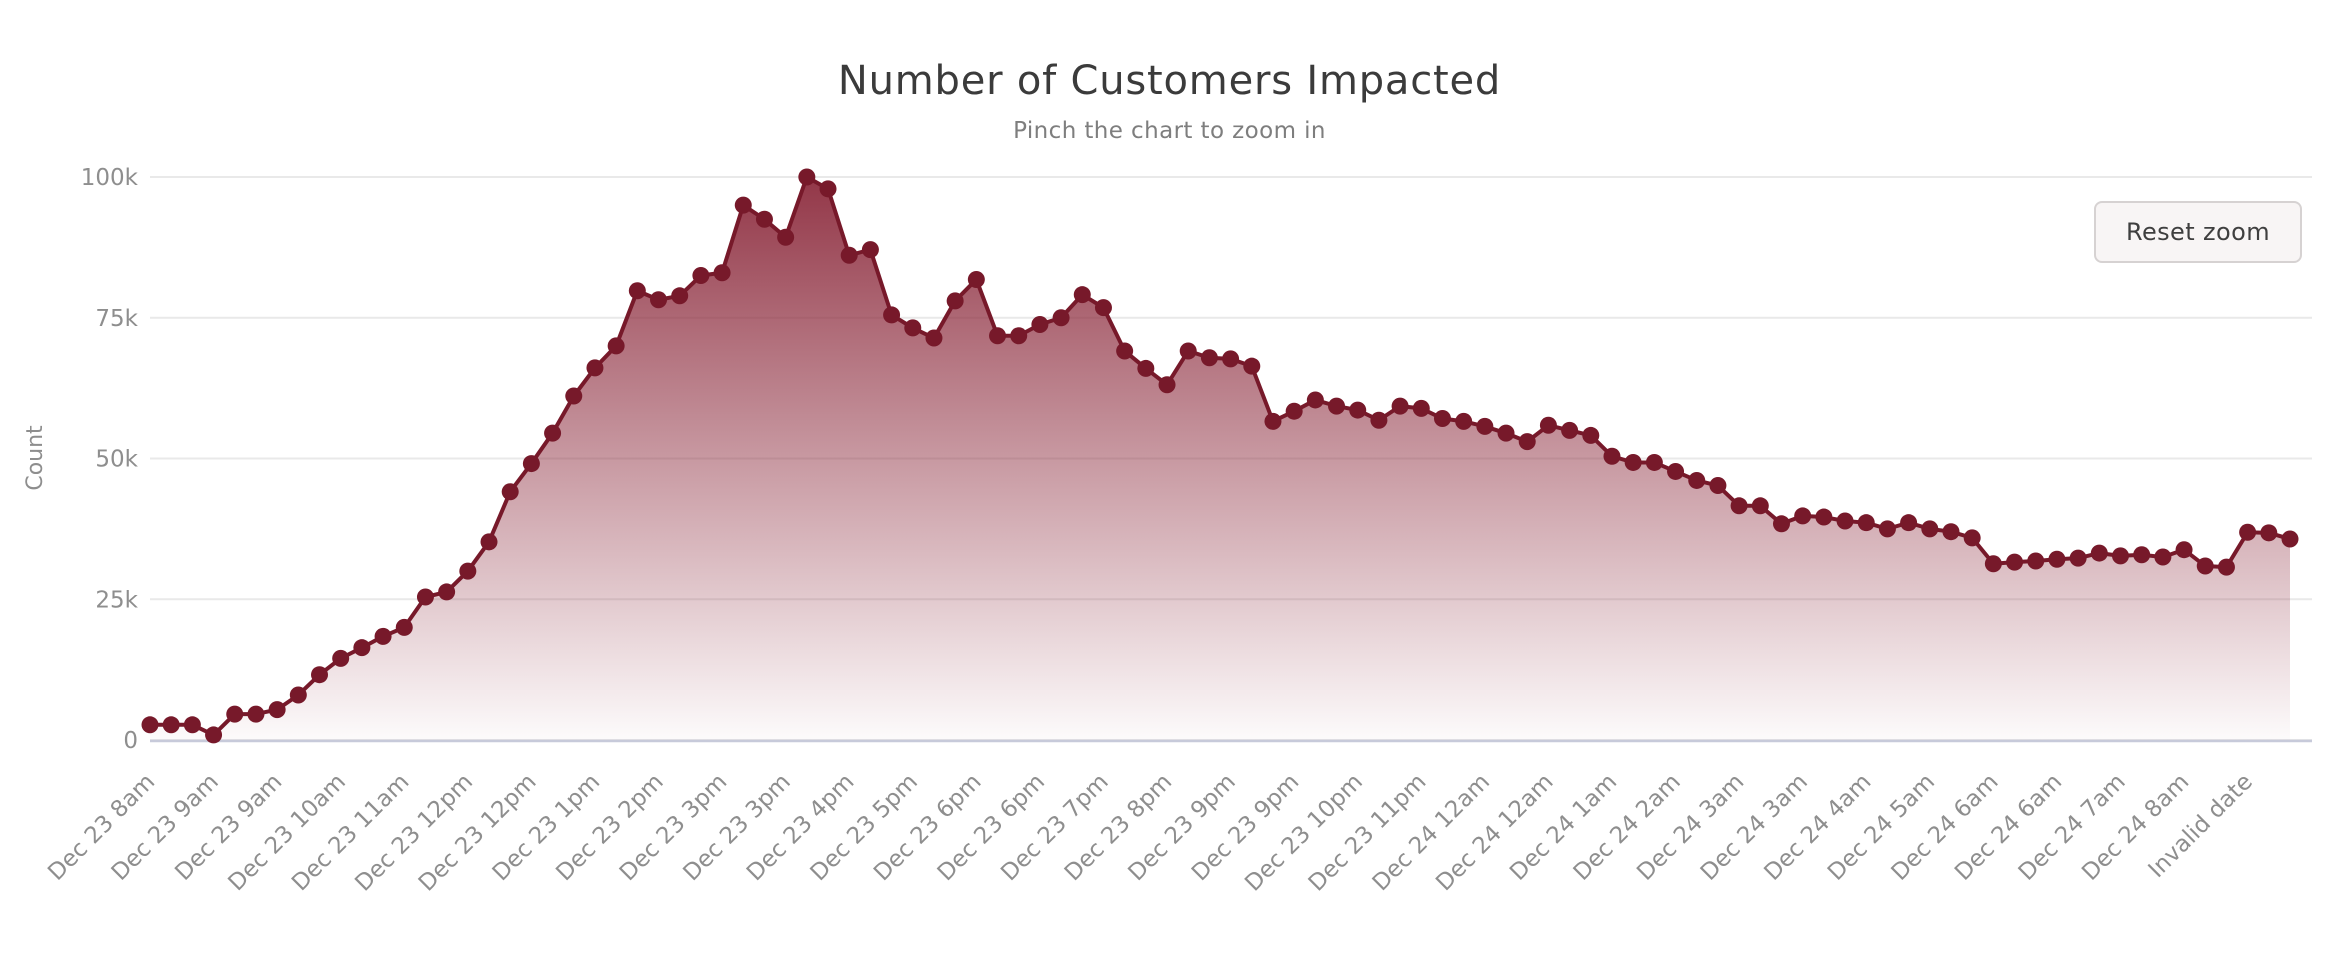 The width and height of the screenshot is (2339, 978). Describe the element at coordinates (2197, 232) in the screenshot. I see `reset-zoom-button: Reset zoom` at that location.